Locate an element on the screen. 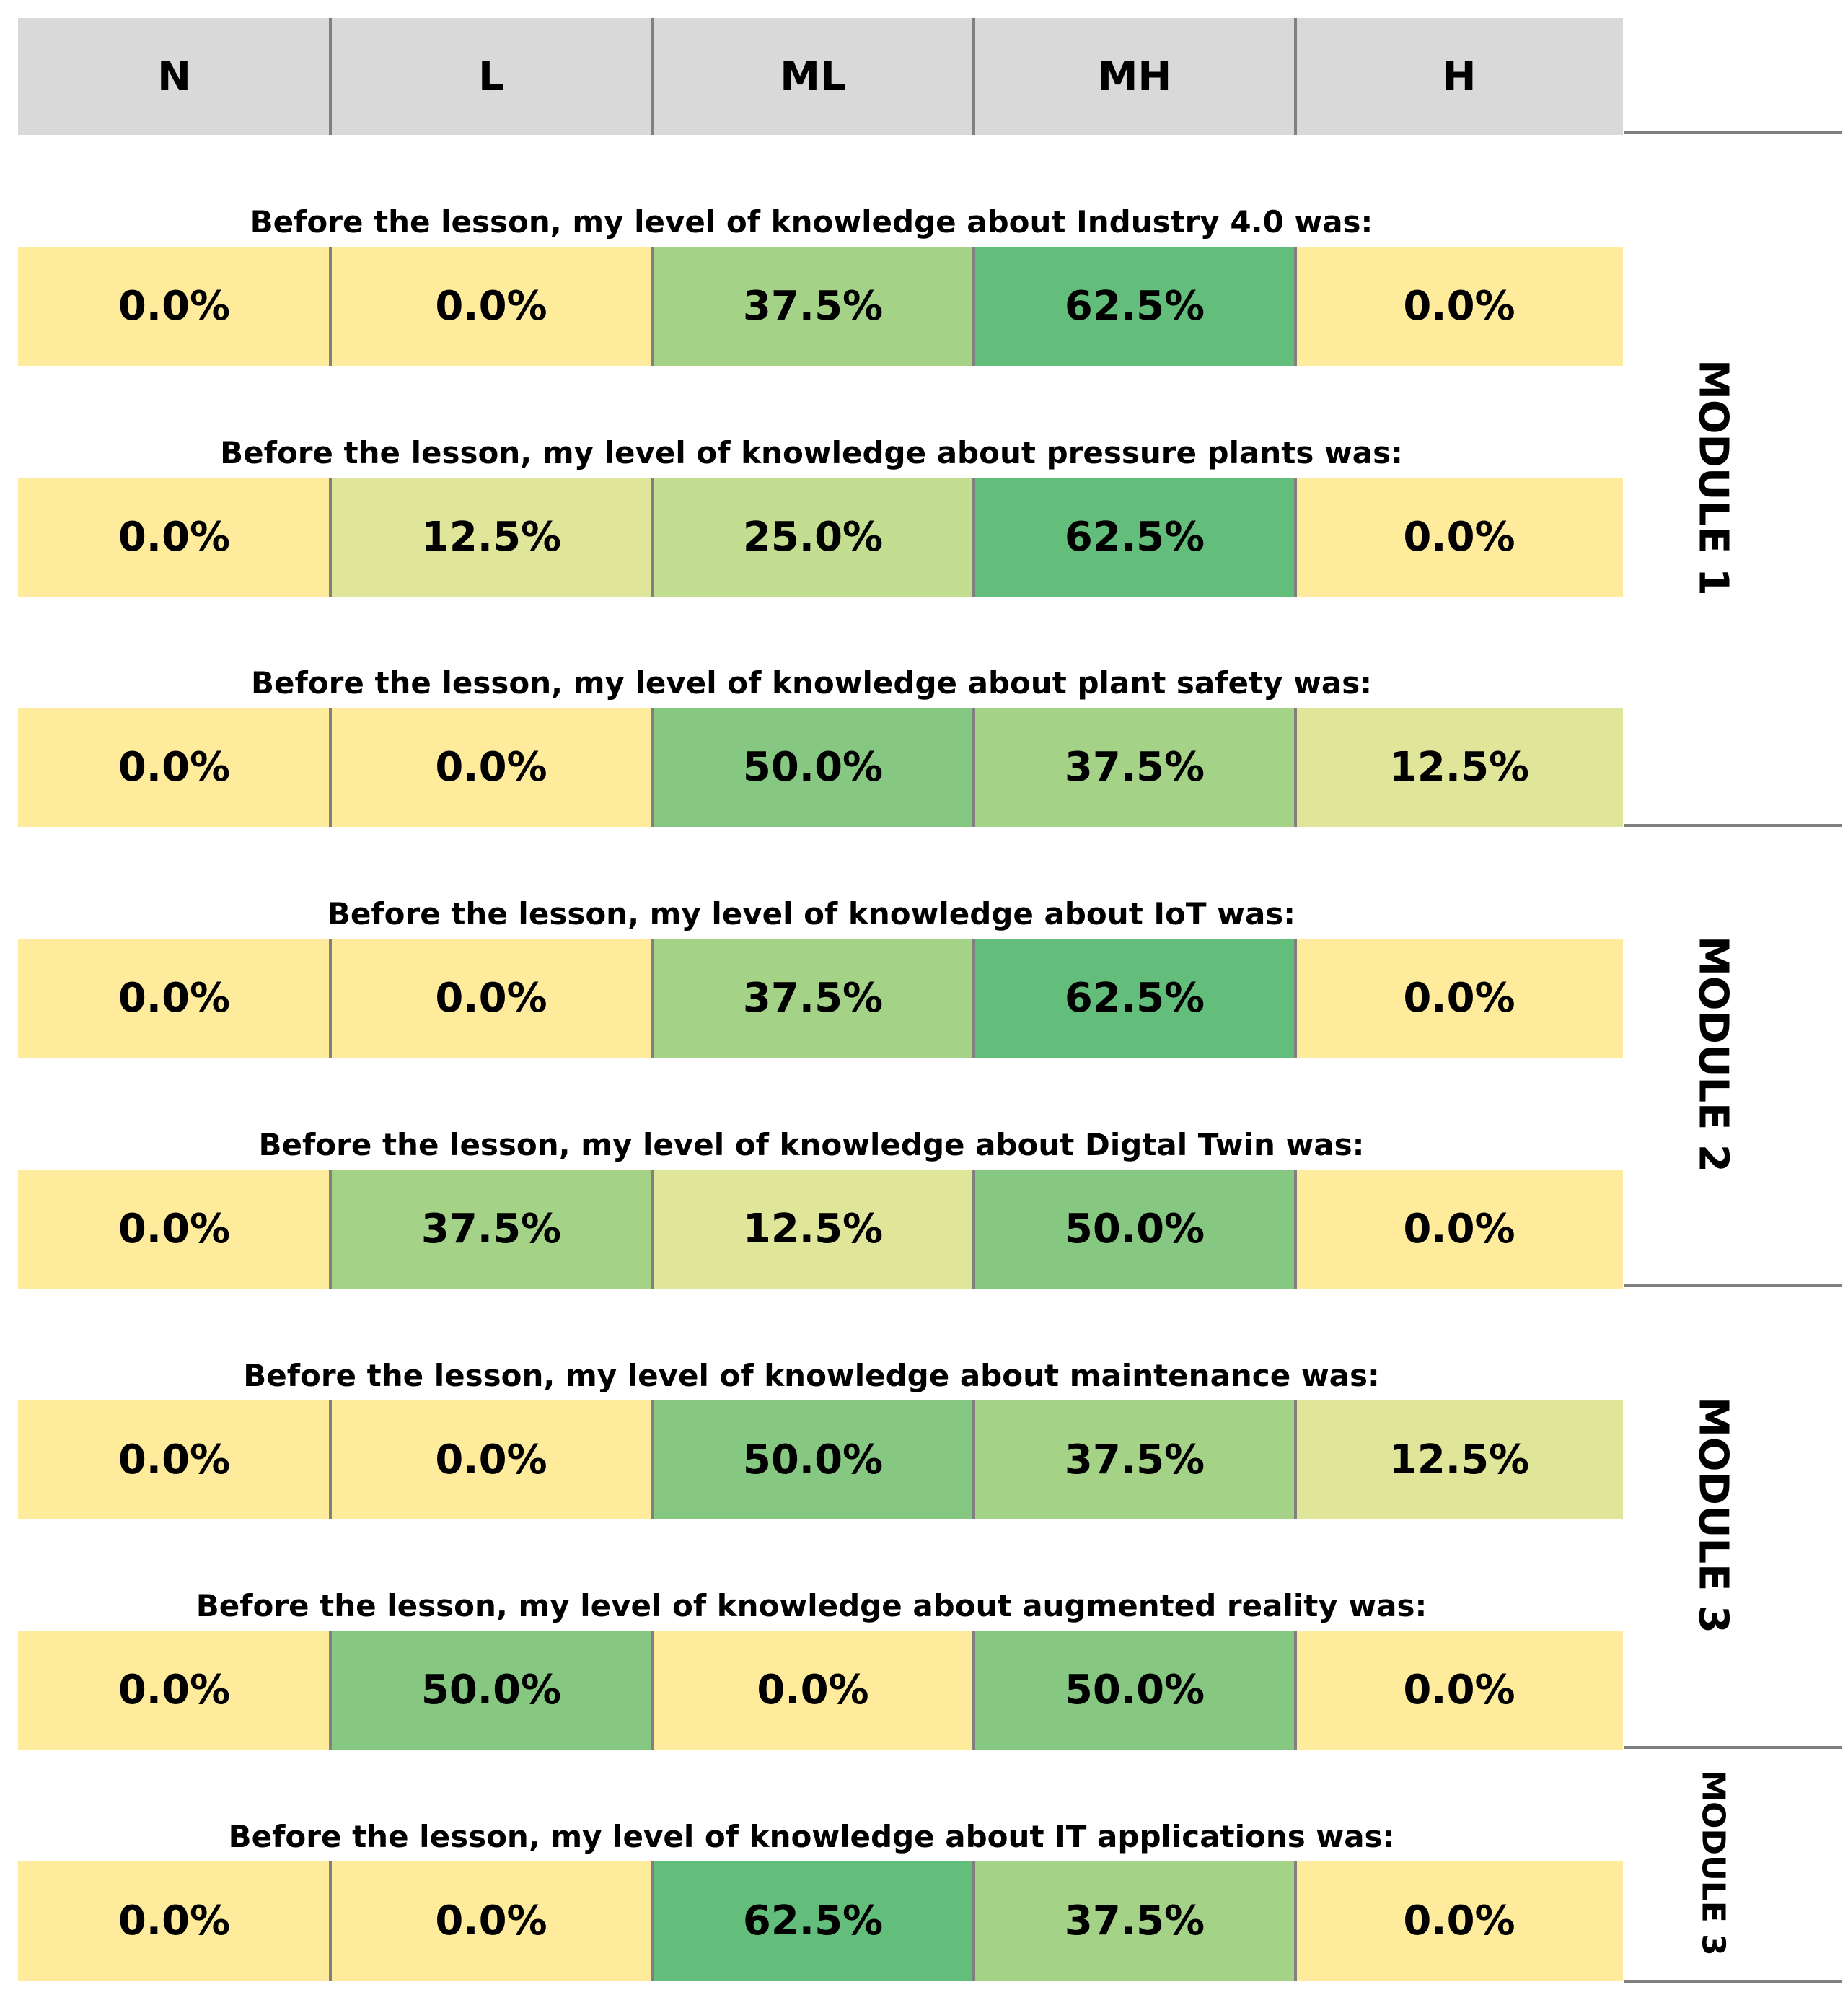 This screenshot has width=1848, height=2000. module-label: MODULE 1 is located at coordinates (1713, 477).